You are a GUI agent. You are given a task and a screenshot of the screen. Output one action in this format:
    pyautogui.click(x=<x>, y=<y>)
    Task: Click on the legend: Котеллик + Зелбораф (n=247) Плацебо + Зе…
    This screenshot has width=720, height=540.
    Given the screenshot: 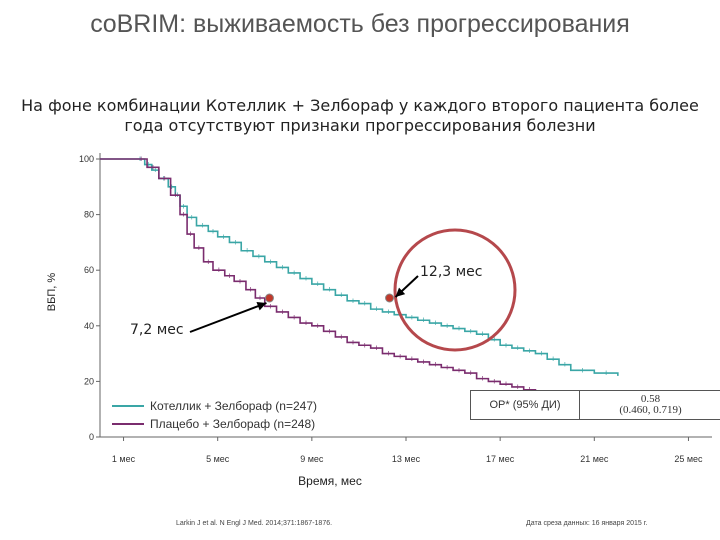 What is the action you would take?
    pyautogui.click(x=214, y=415)
    